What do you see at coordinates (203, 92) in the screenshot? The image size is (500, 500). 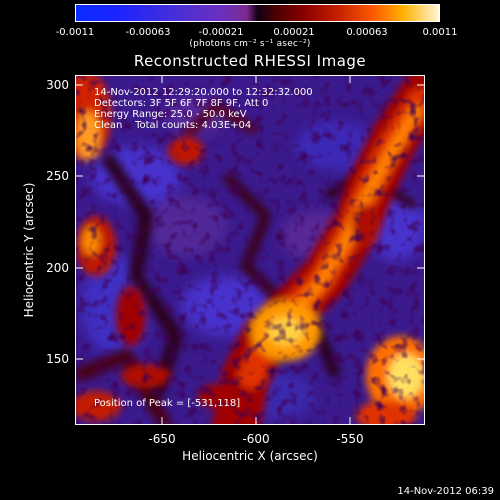 I see `annotation-time-range: 14-Nov-2012 12:29:20.000 to 12:32:32.000` at bounding box center [203, 92].